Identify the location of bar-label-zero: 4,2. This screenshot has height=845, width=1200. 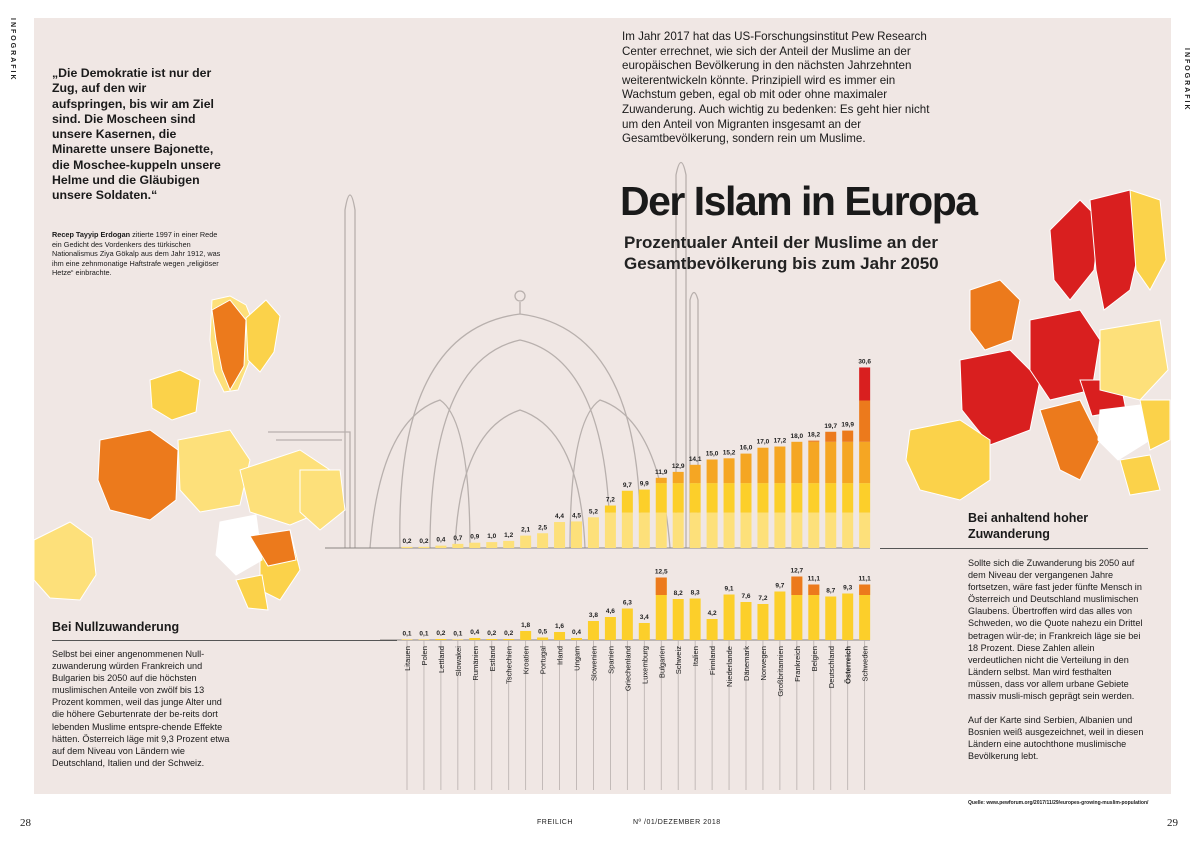
(712, 613).